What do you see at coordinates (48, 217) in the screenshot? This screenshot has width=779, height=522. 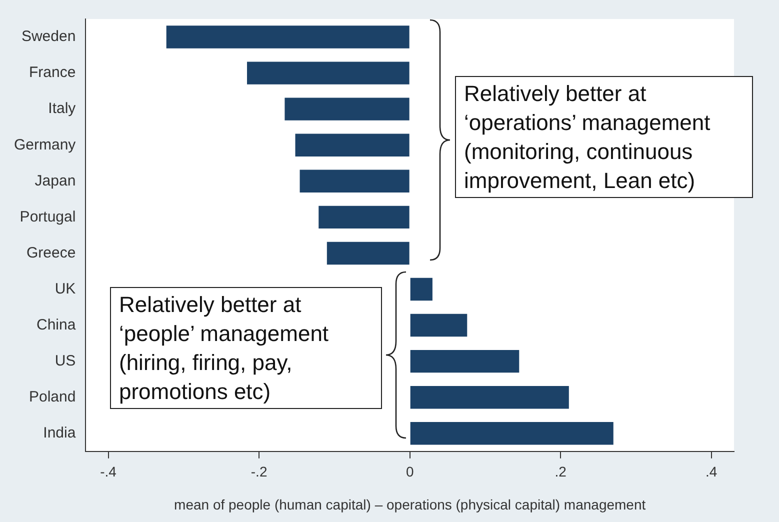 I see `y-tick-label: Portugal` at bounding box center [48, 217].